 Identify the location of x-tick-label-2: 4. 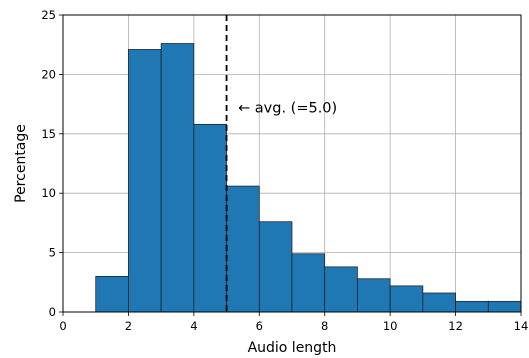
(193, 326).